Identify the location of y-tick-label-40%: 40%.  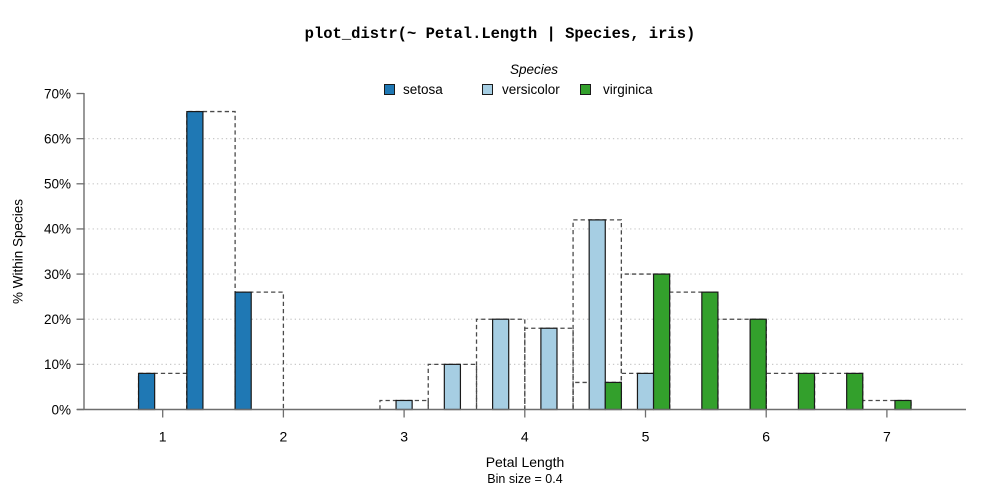
(57, 229).